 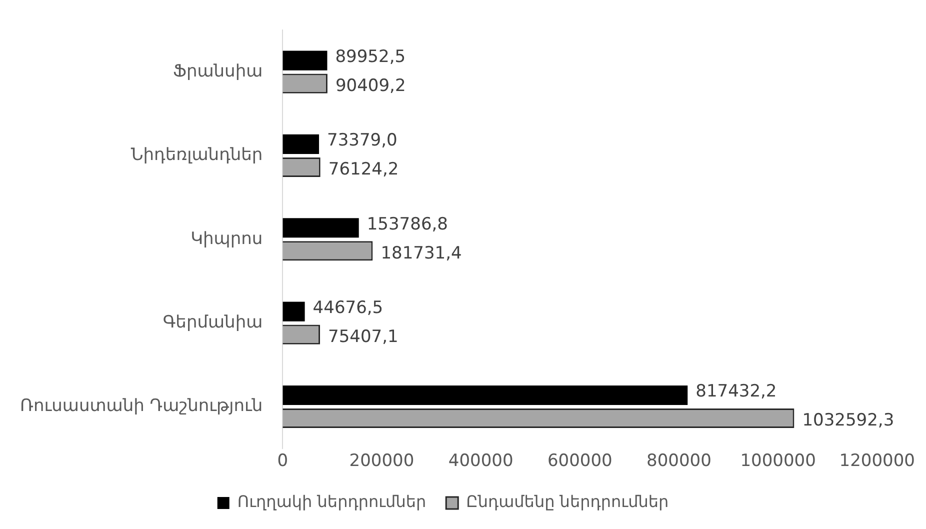 What do you see at coordinates (363, 337) in the screenshot?
I see `data-label: 75407,1` at bounding box center [363, 337].